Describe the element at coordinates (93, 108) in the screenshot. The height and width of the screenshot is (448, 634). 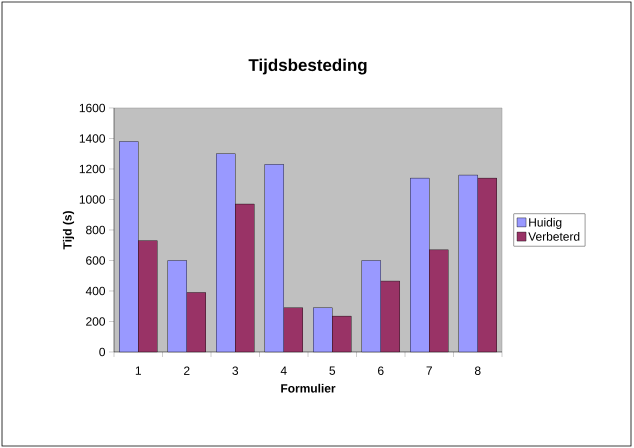
I see `y-tick-label: 1600` at that location.